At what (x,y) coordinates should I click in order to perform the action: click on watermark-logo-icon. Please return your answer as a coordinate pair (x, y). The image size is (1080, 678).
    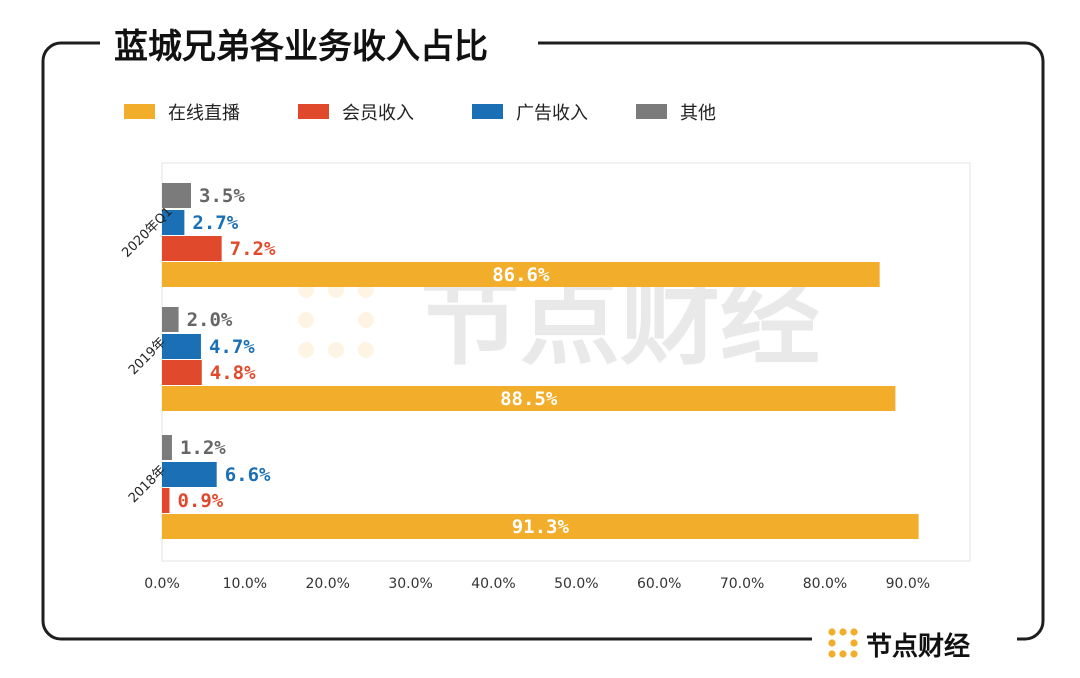
    Looking at the image, I should click on (336, 320).